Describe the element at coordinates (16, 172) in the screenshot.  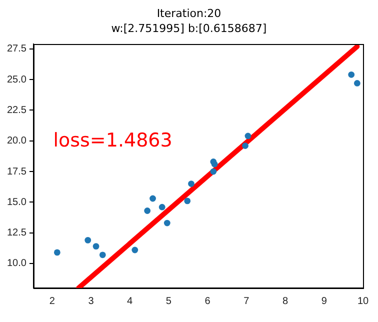
I see `y-tick-label: 17.5` at that location.